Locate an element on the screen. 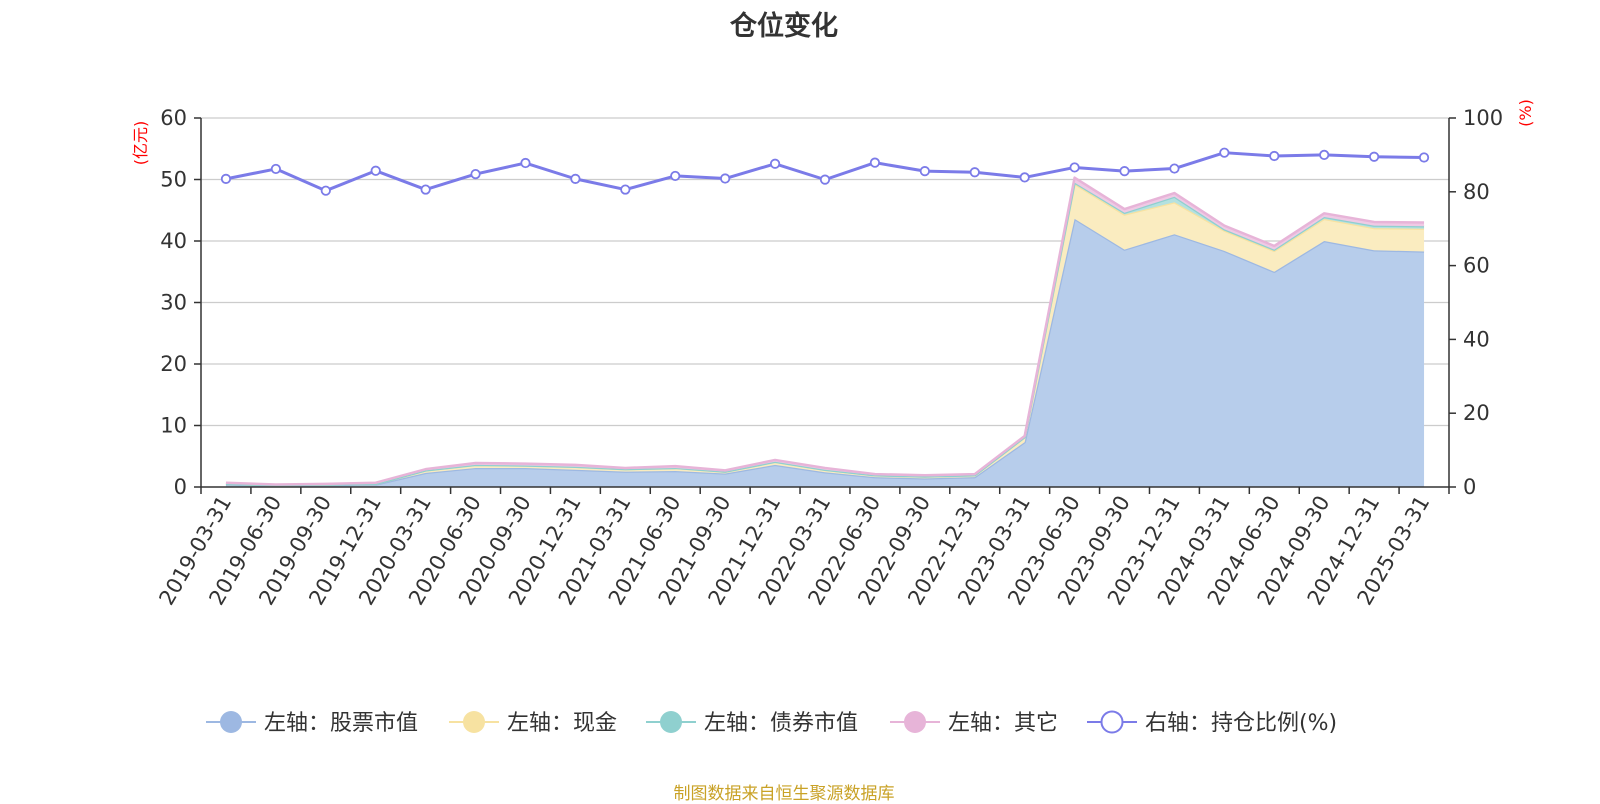 This screenshot has height=804, width=1600. legend-item-3: 左轴：债券市值 is located at coordinates (752, 723).